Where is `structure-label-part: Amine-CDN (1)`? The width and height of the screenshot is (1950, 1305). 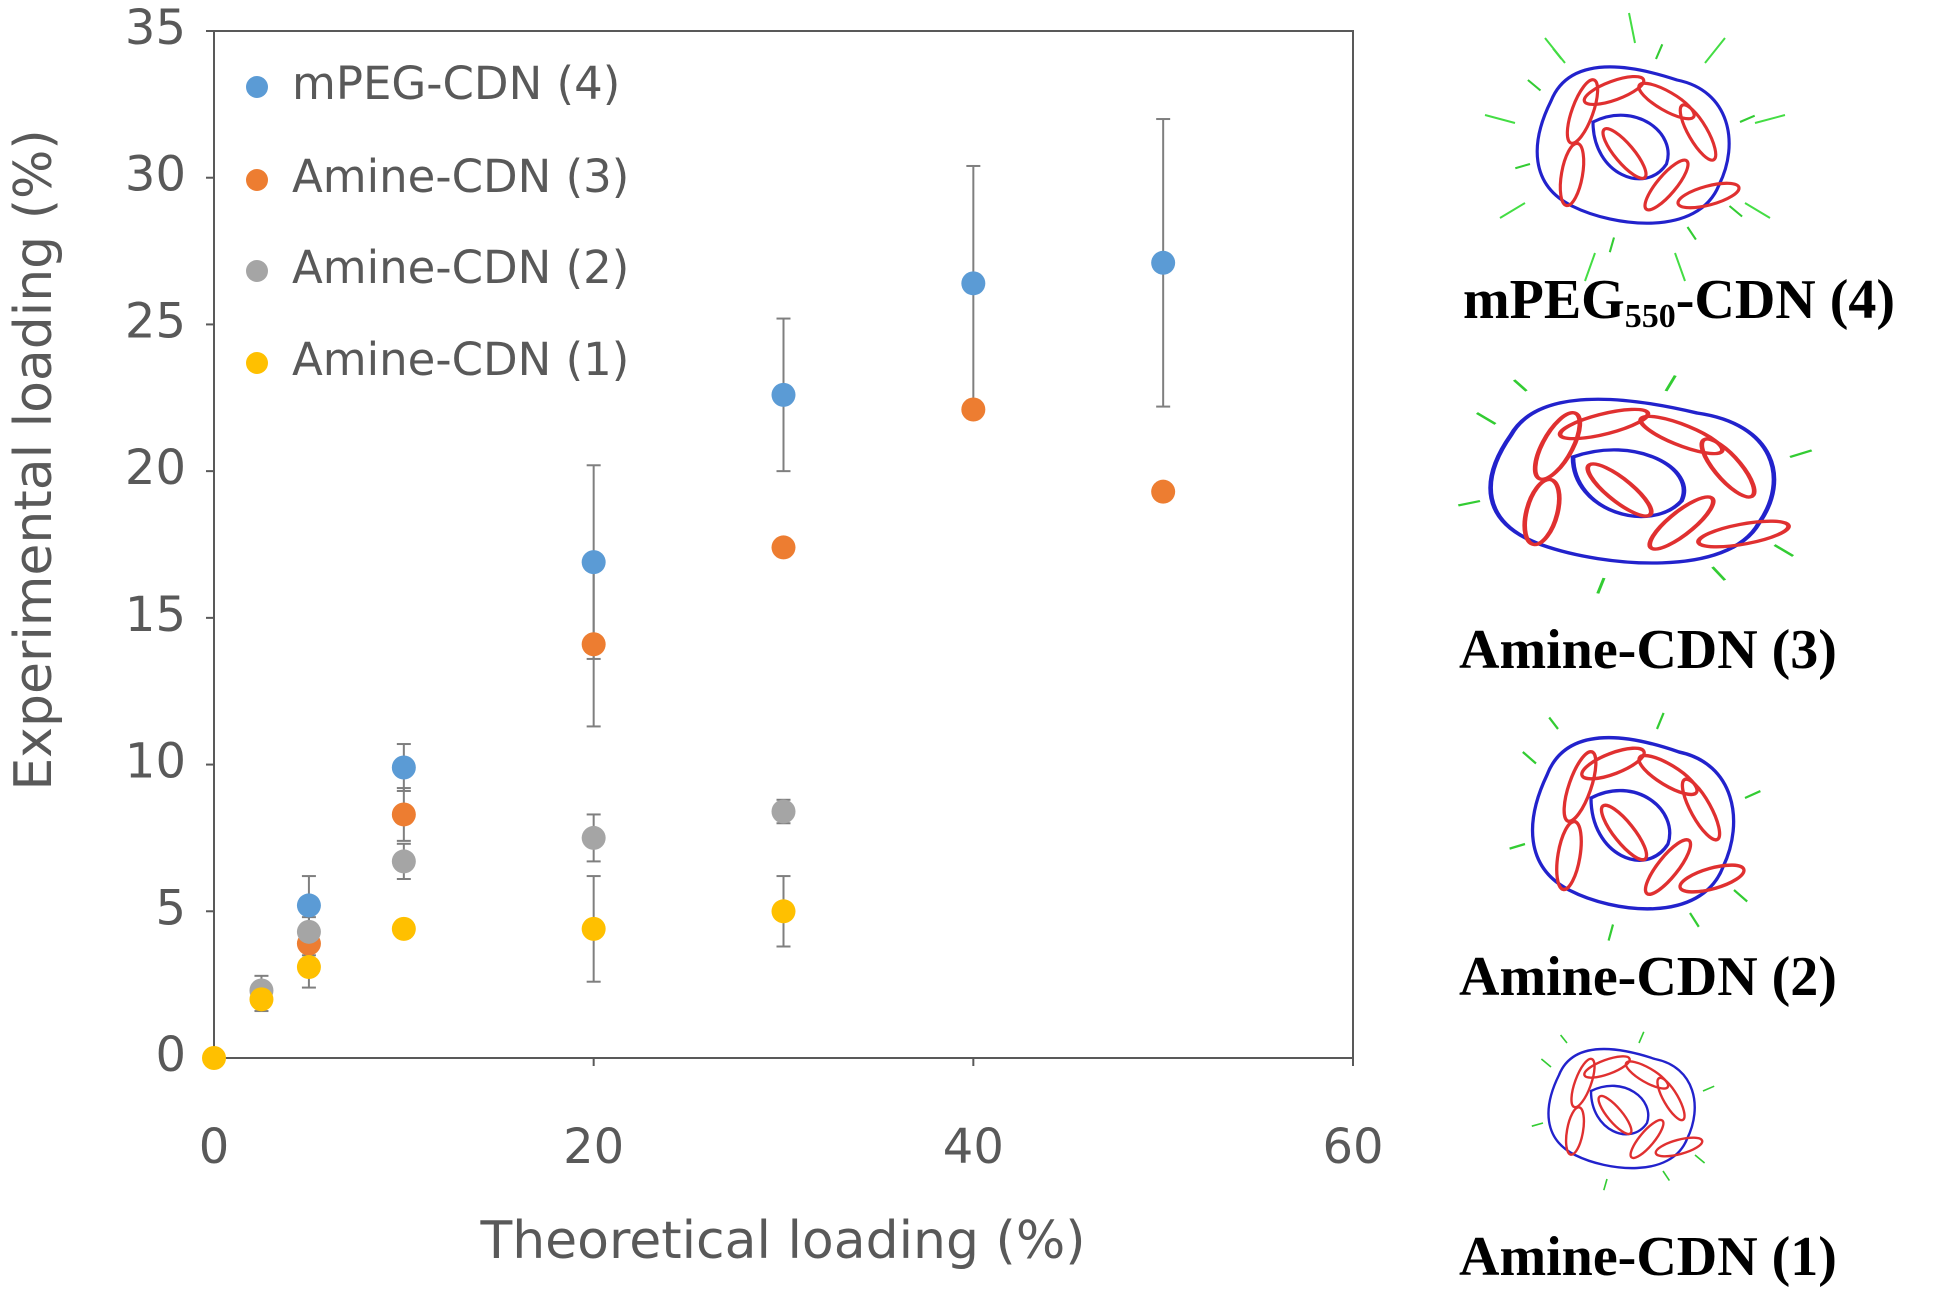 structure-label-part: Amine-CDN (1) is located at coordinates (1648, 1257).